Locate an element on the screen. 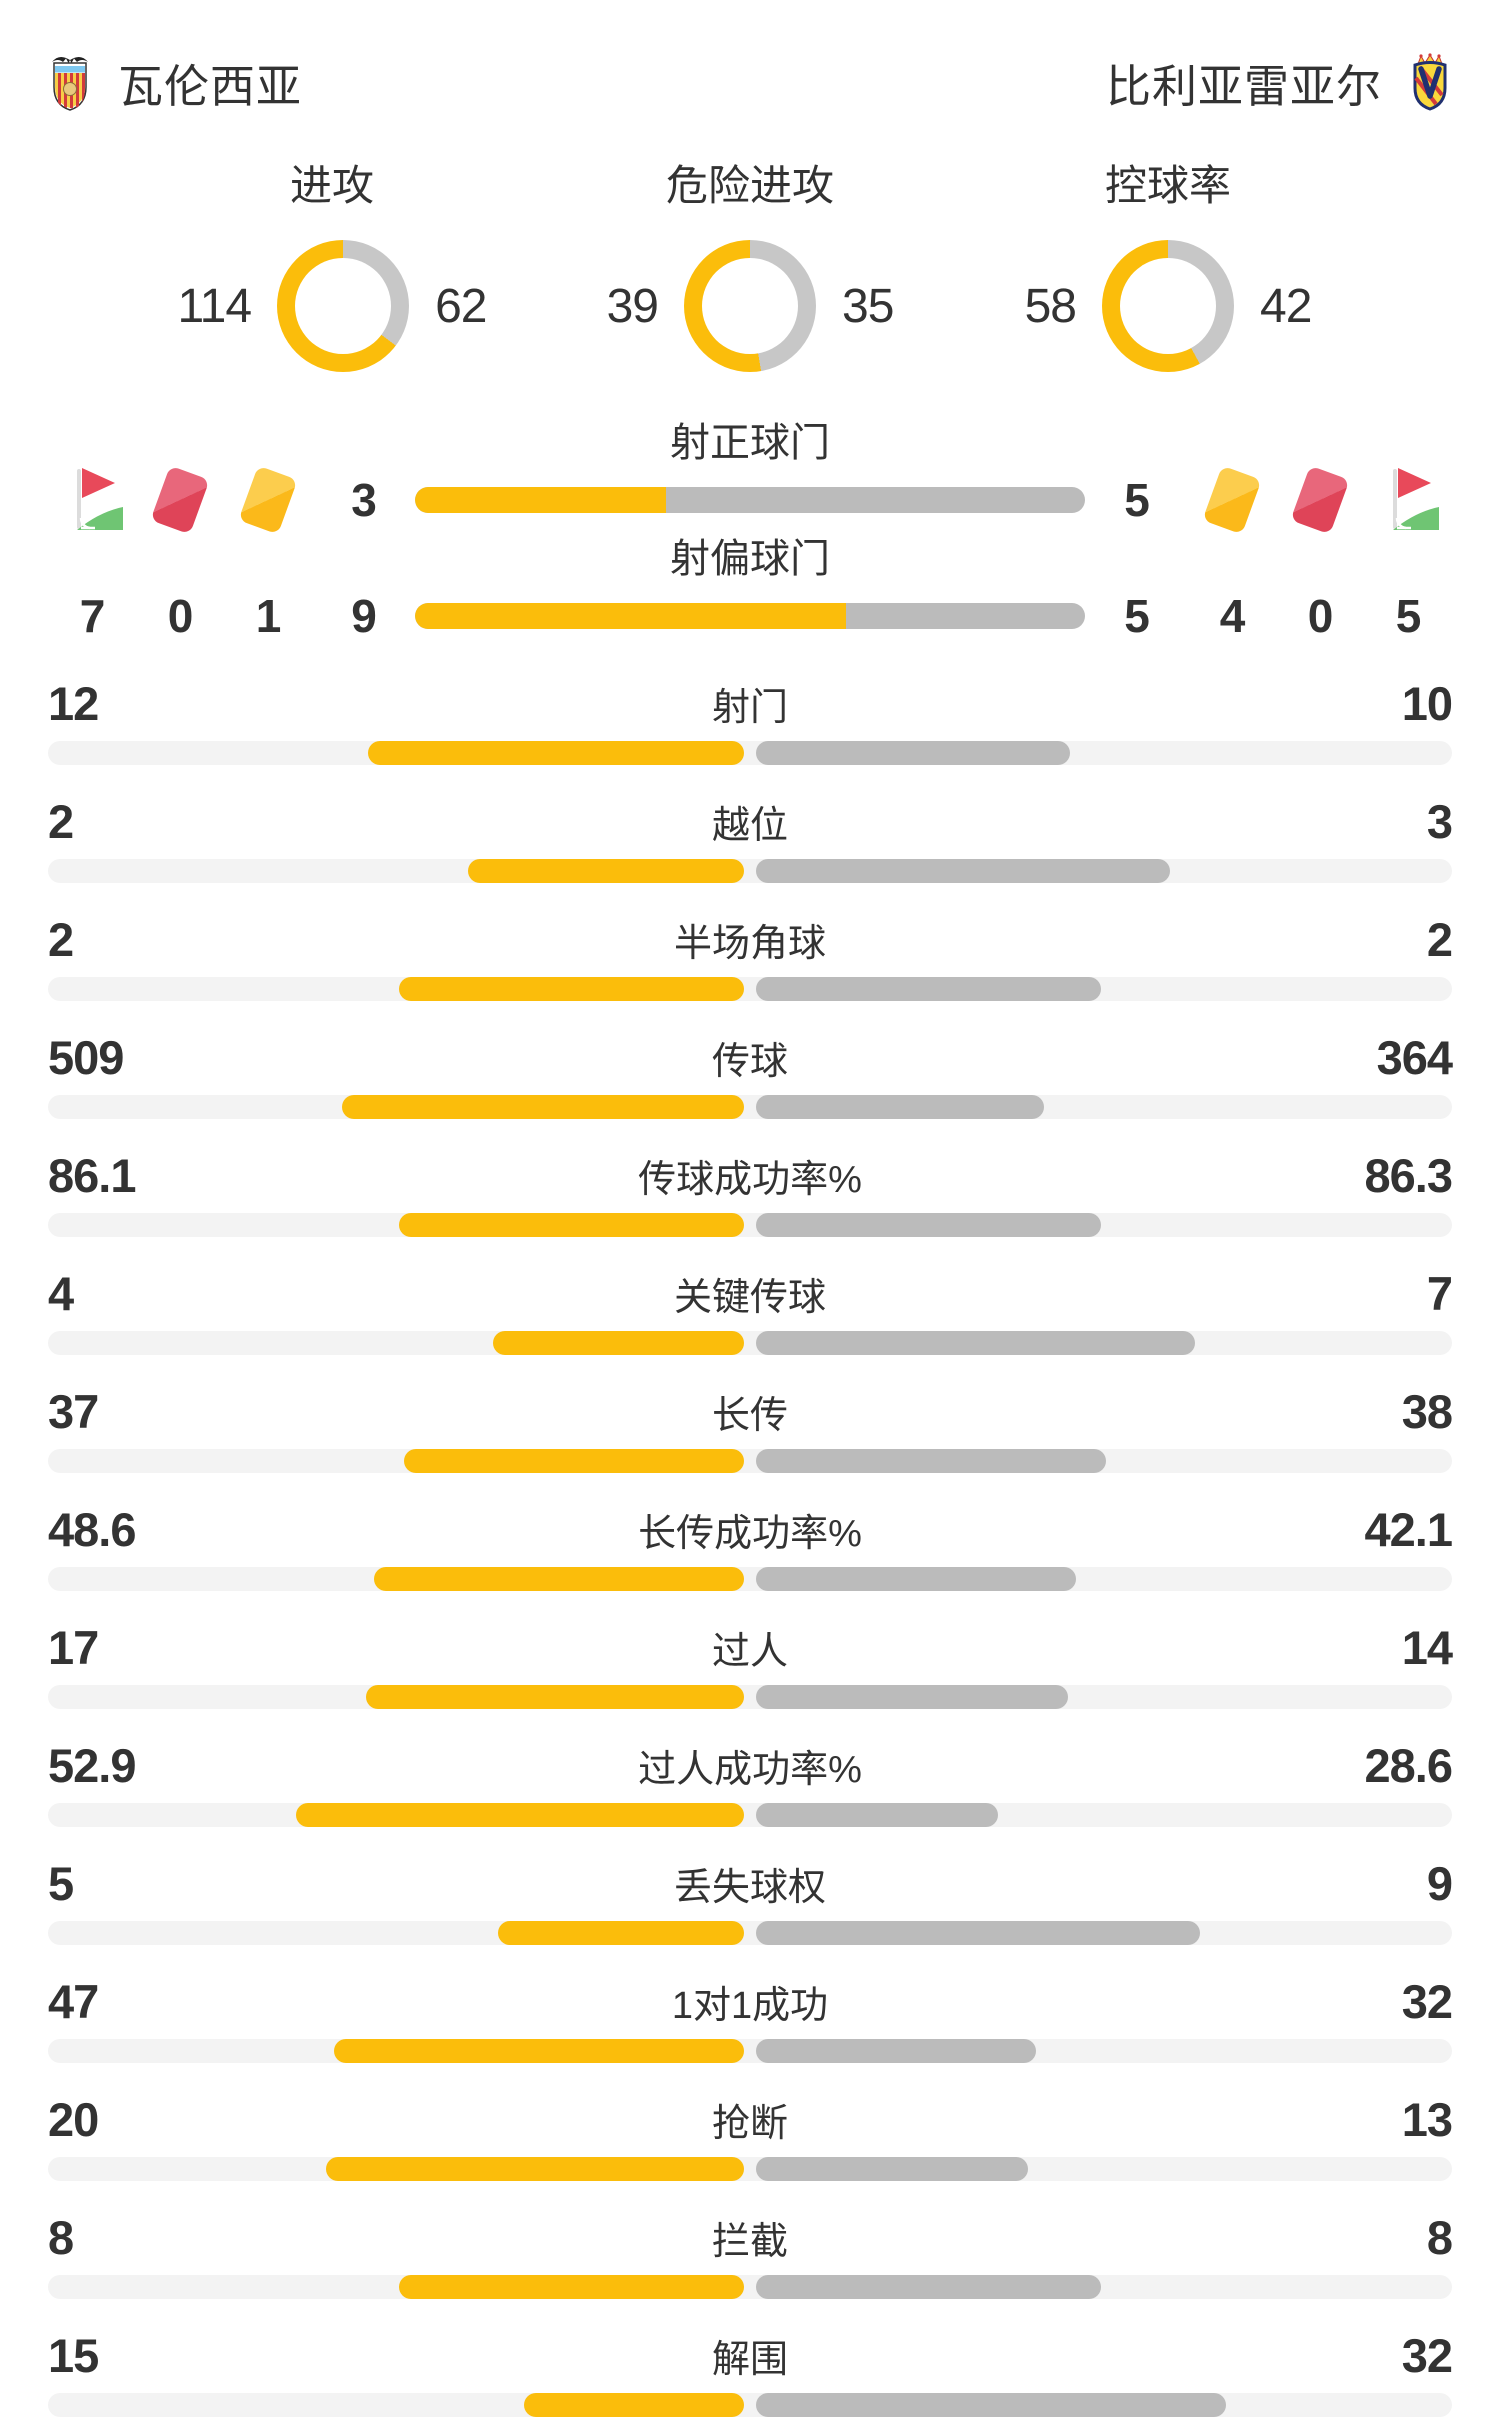  stat-away-value: 10 is located at coordinates (1427, 703).